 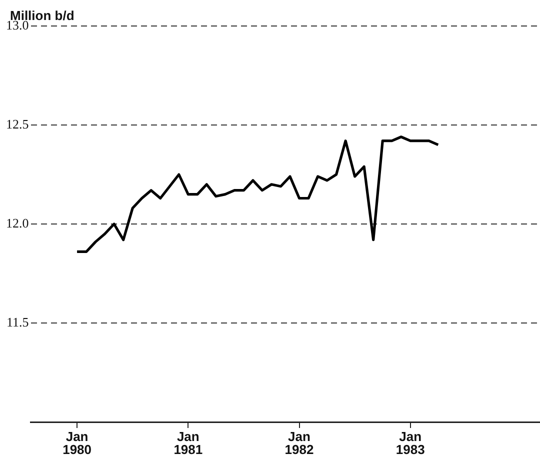 I want to click on y-tick-label: 12.5, so click(x=17, y=124).